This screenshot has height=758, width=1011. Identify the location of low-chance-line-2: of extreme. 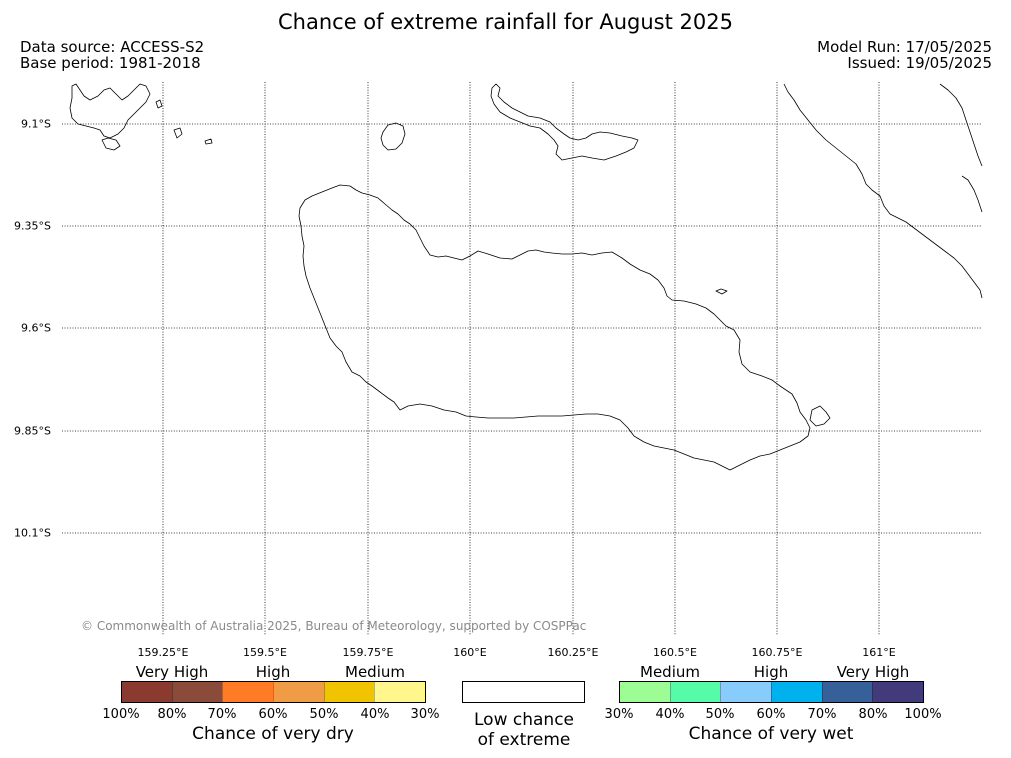
(524, 740).